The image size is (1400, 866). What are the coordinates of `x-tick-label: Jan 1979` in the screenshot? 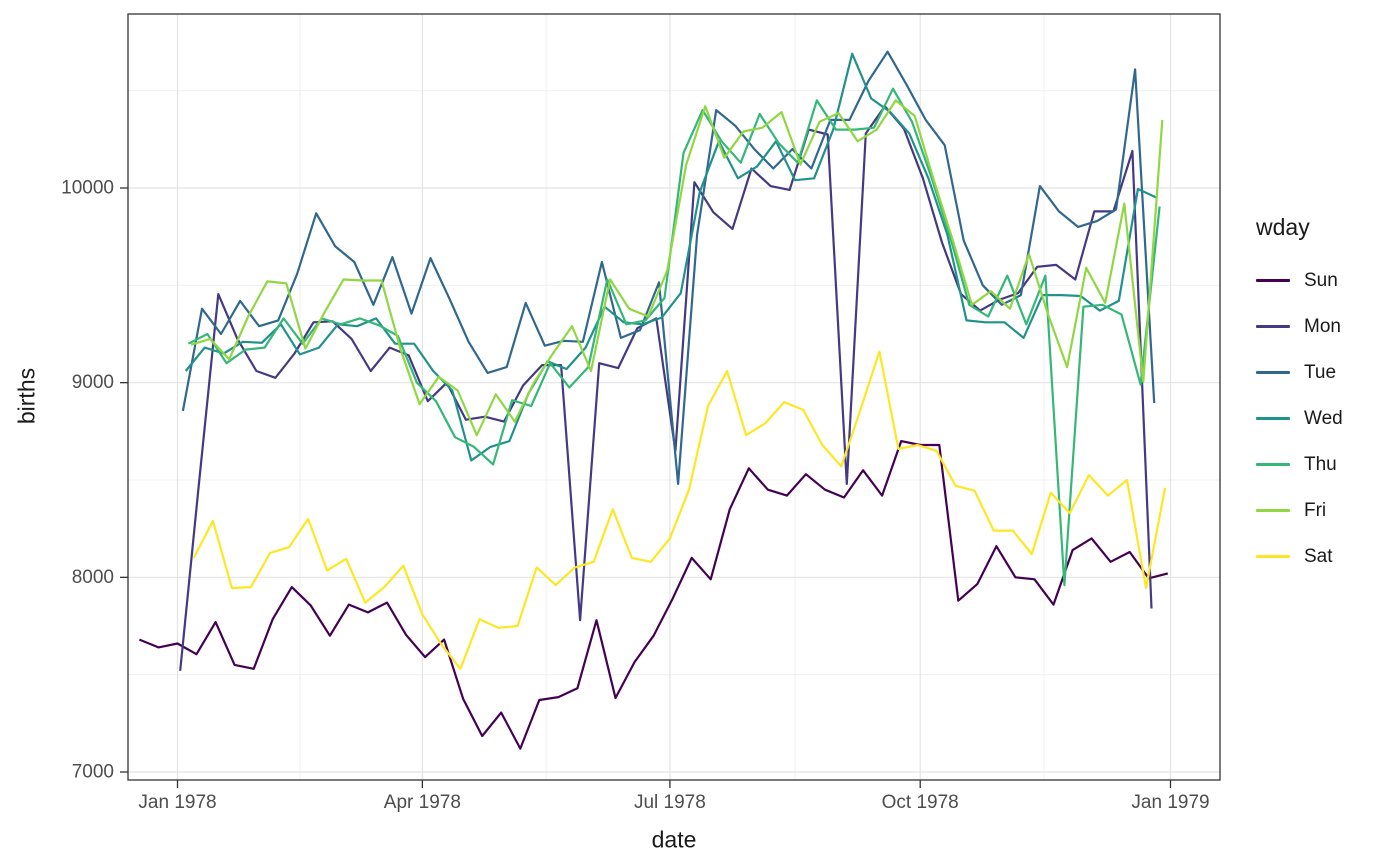 It's located at (1170, 802).